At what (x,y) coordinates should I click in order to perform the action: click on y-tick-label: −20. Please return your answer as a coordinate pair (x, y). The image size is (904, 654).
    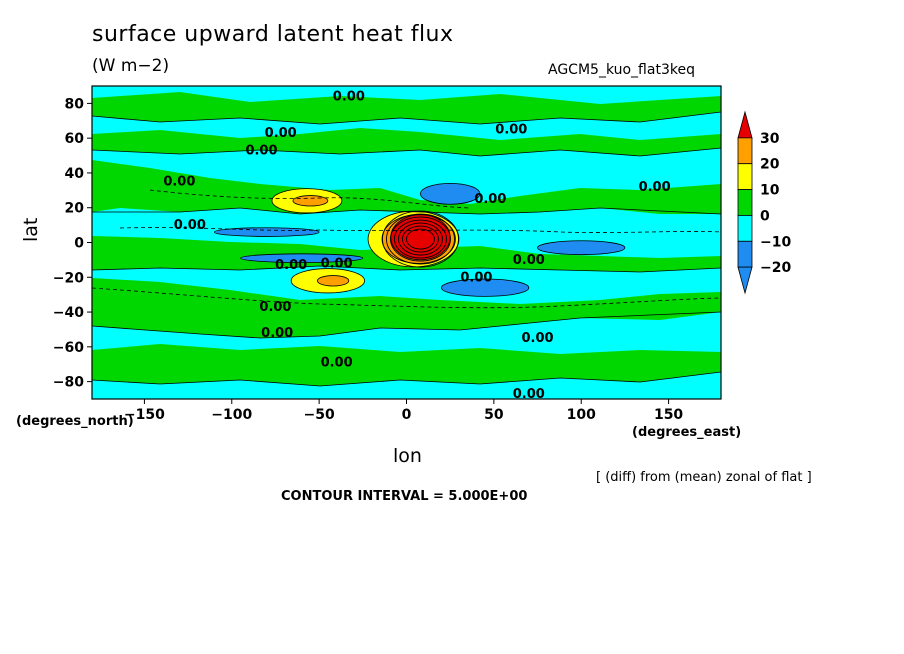
    Looking at the image, I should click on (68, 278).